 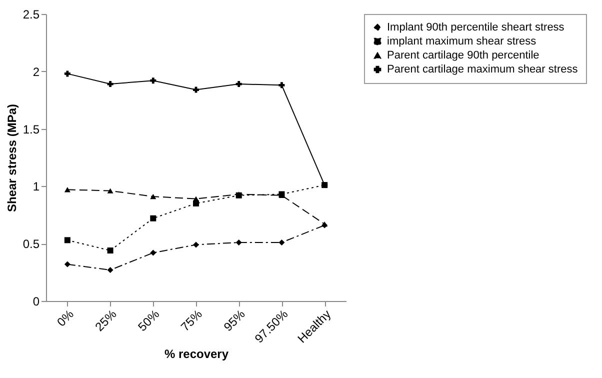 I want to click on y-axis-title: Shear stress (MPa), so click(x=11, y=158).